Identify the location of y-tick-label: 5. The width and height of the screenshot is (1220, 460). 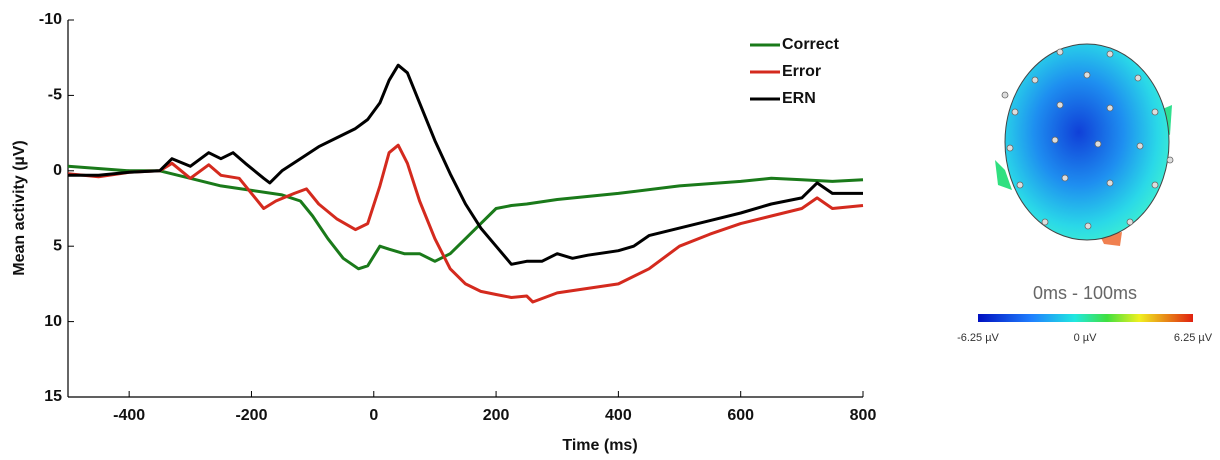
(57, 245).